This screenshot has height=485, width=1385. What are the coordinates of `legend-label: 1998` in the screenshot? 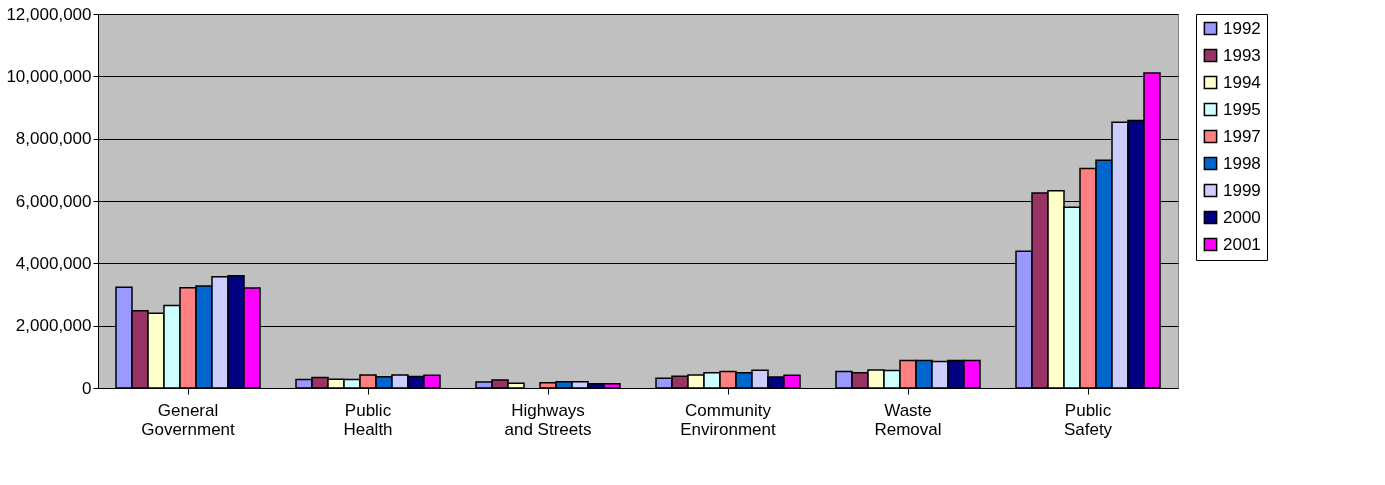 It's located at (1242, 163).